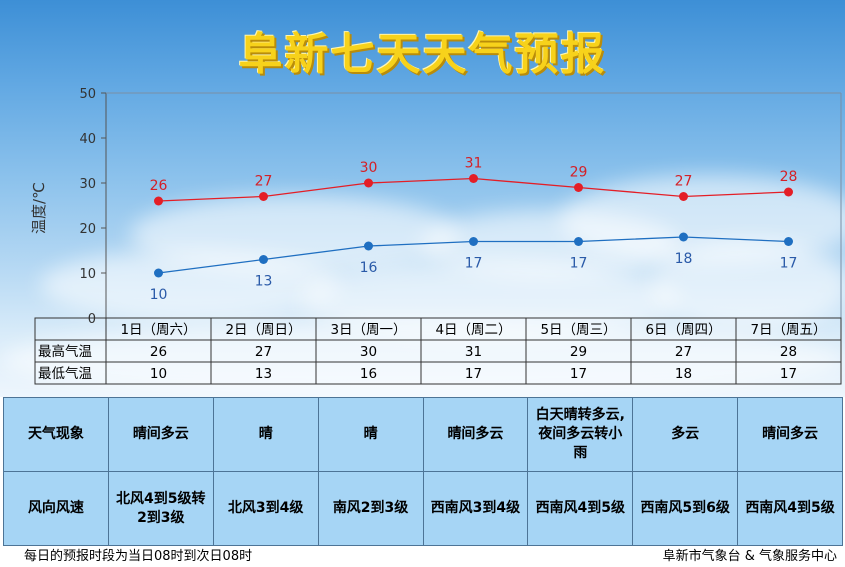  Describe the element at coordinates (87, 184) in the screenshot. I see `y-tick-label: 30` at that location.